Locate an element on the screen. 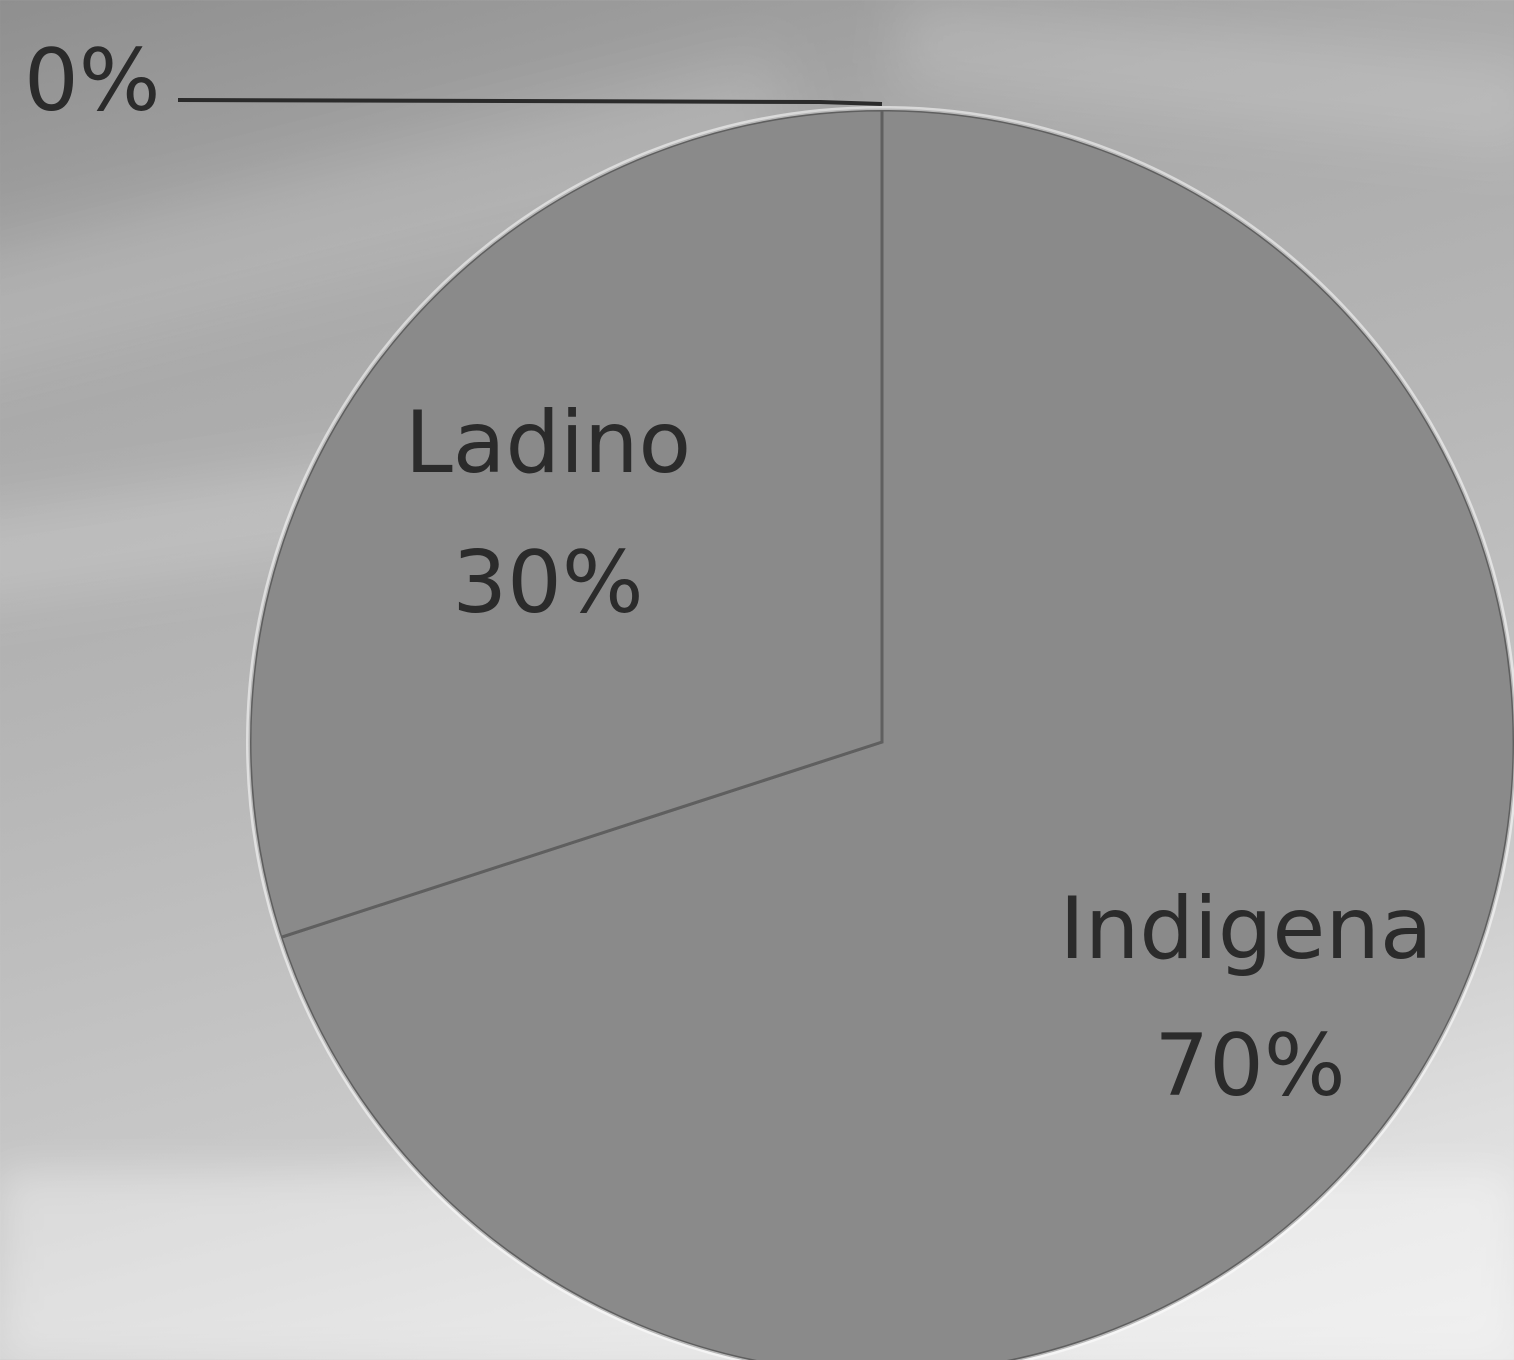  zero-slice-leader-line is located at coordinates (530, 102).